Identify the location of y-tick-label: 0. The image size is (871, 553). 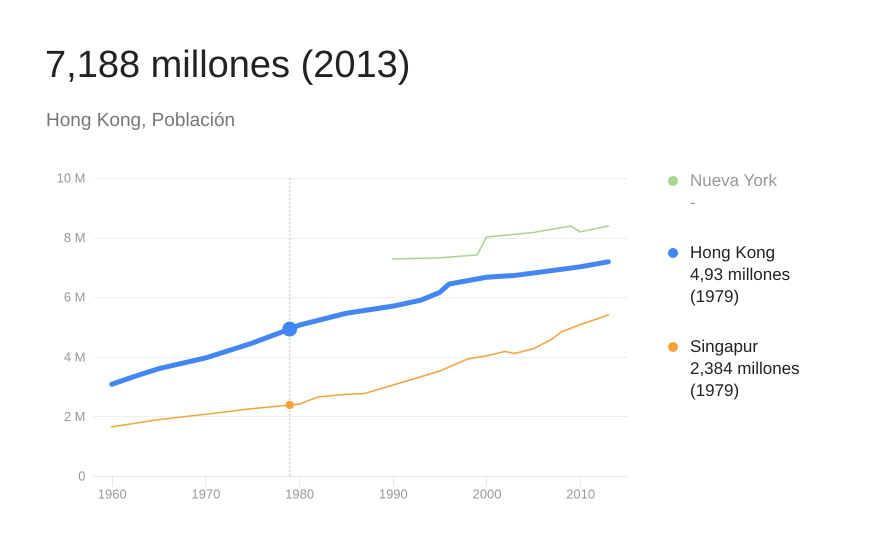
(82, 476).